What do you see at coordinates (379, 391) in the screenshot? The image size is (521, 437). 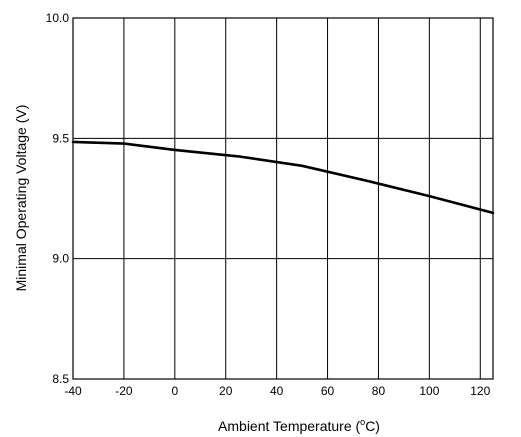 I see `x-tick-label: 80` at bounding box center [379, 391].